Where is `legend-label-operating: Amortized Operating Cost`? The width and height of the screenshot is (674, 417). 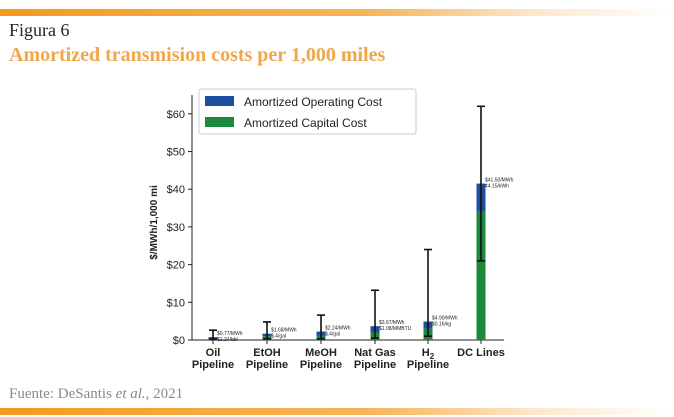
legend-label-operating: Amortized Operating Cost is located at coordinates (313, 102).